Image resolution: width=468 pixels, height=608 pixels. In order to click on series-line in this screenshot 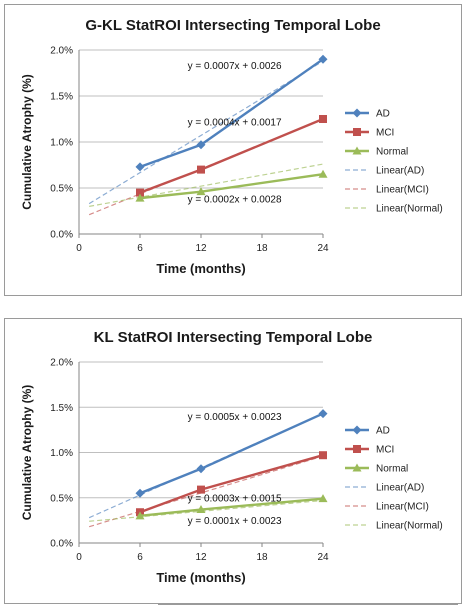, I will do `click(231, 113)`.